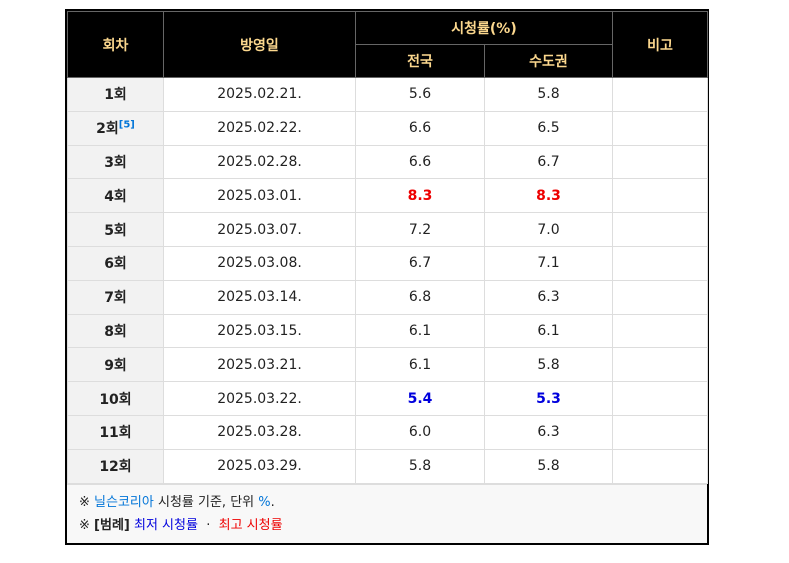  What do you see at coordinates (420, 297) in the screenshot?
I see `national-rating: 6.8` at bounding box center [420, 297].